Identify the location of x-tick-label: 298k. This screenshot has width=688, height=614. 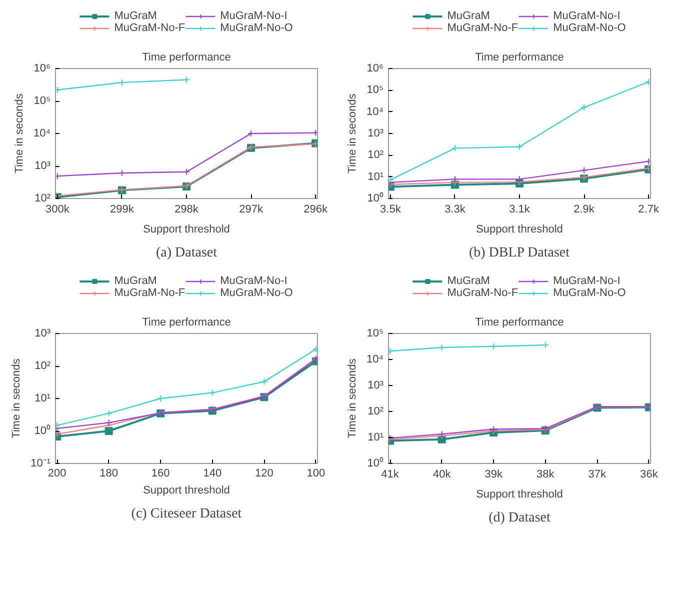
(186, 210).